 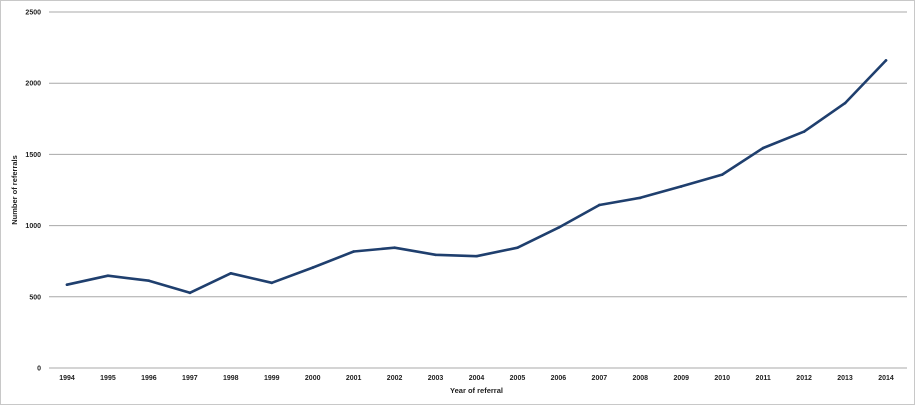 I want to click on x-tick-label: 2006, so click(x=559, y=378).